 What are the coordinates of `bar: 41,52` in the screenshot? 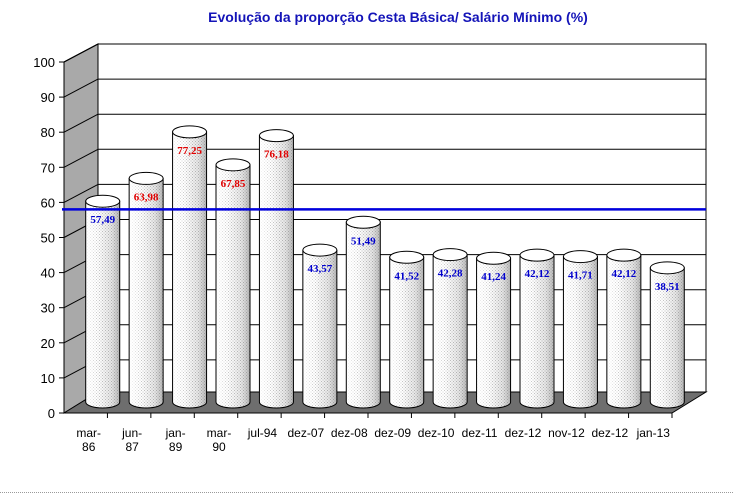 It's located at (407, 329).